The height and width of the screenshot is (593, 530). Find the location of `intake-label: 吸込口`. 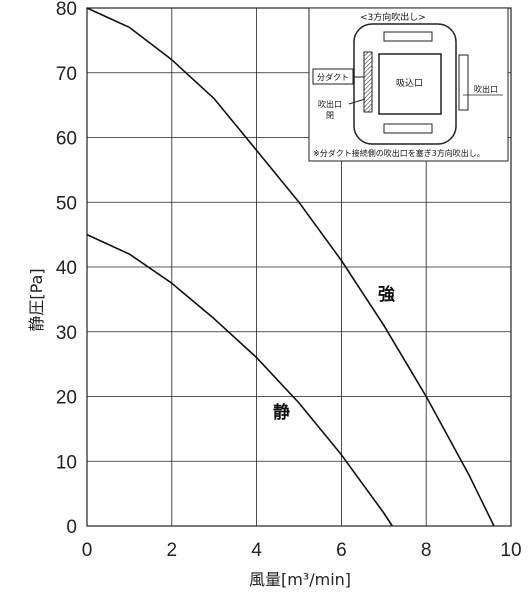

intake-label: 吸込口 is located at coordinates (409, 83).